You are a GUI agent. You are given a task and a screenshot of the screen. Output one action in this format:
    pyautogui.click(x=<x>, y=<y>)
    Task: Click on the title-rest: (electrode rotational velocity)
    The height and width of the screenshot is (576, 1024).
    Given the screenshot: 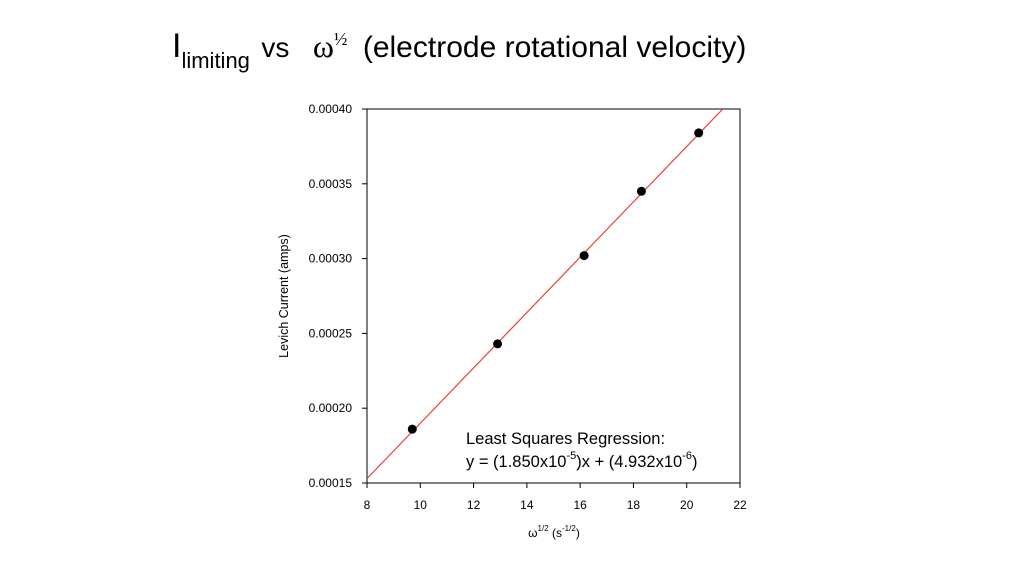 What is the action you would take?
    pyautogui.click(x=554, y=47)
    